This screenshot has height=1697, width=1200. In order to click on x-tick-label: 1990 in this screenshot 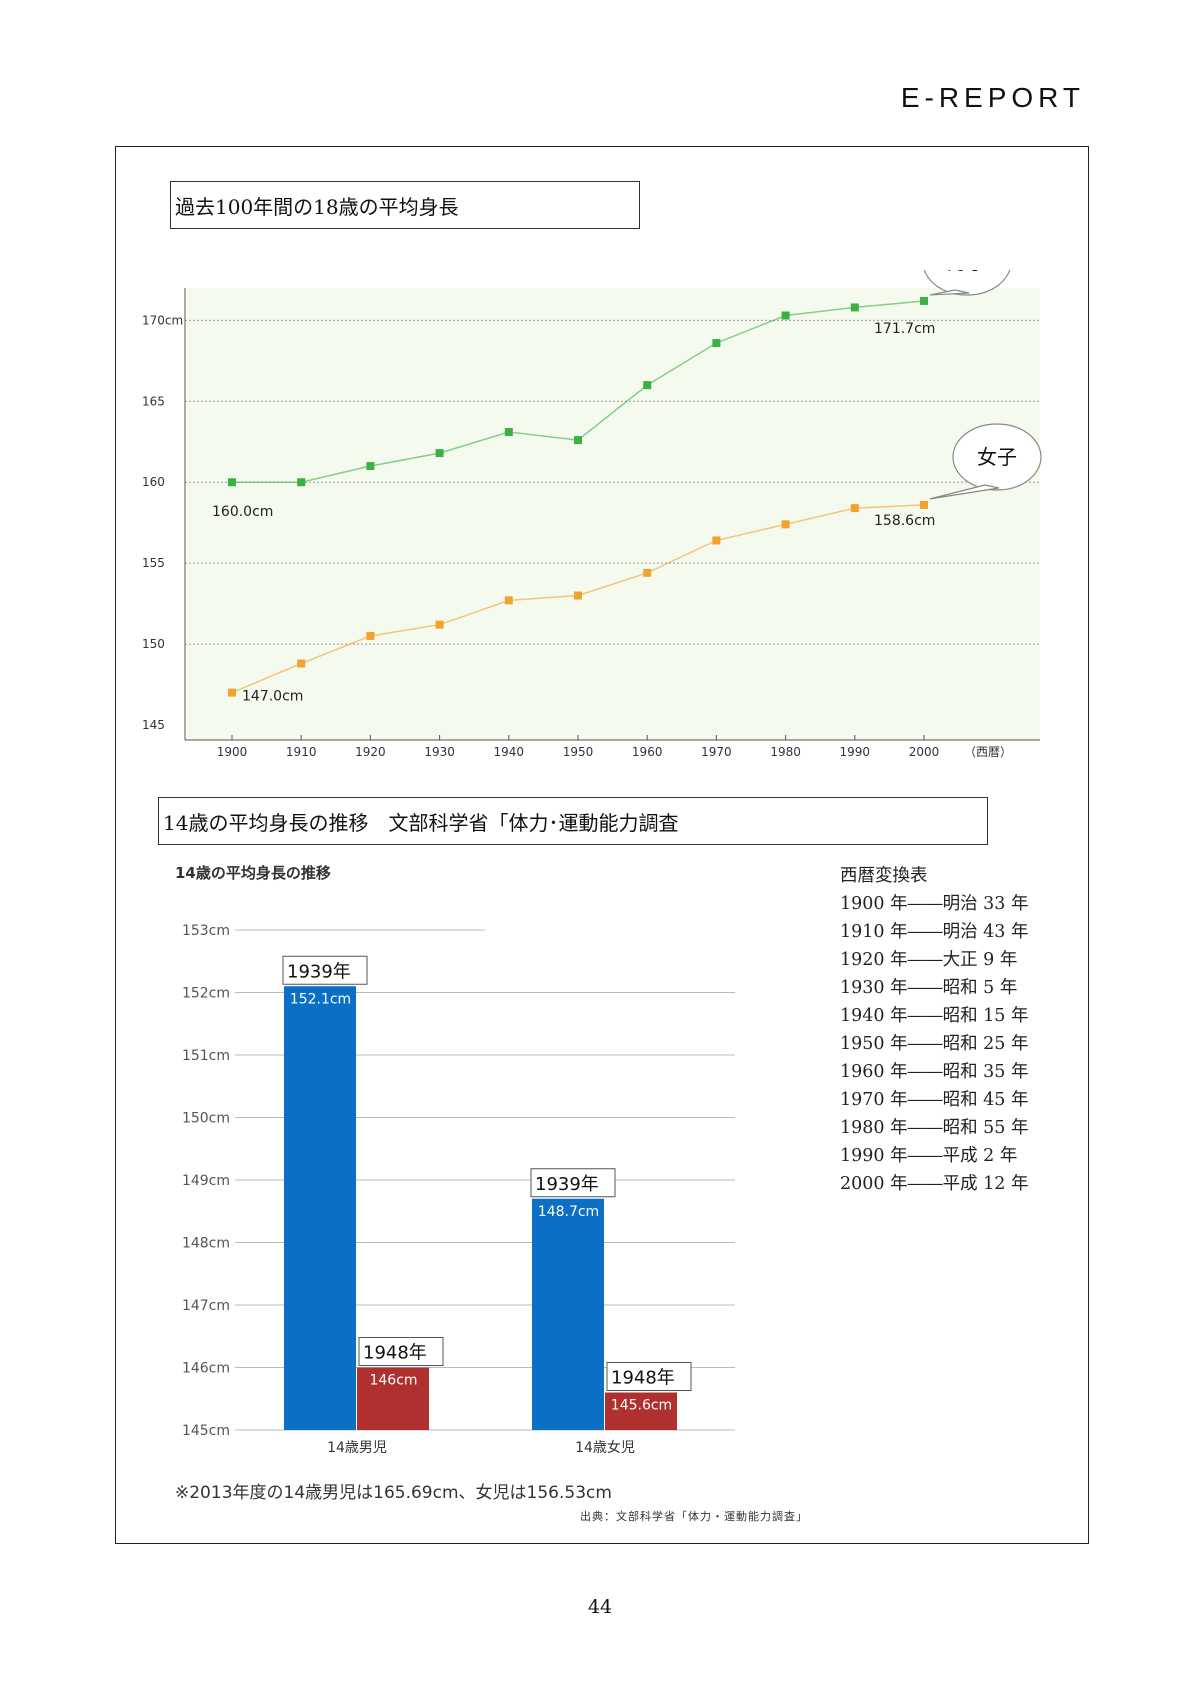, I will do `click(855, 752)`.